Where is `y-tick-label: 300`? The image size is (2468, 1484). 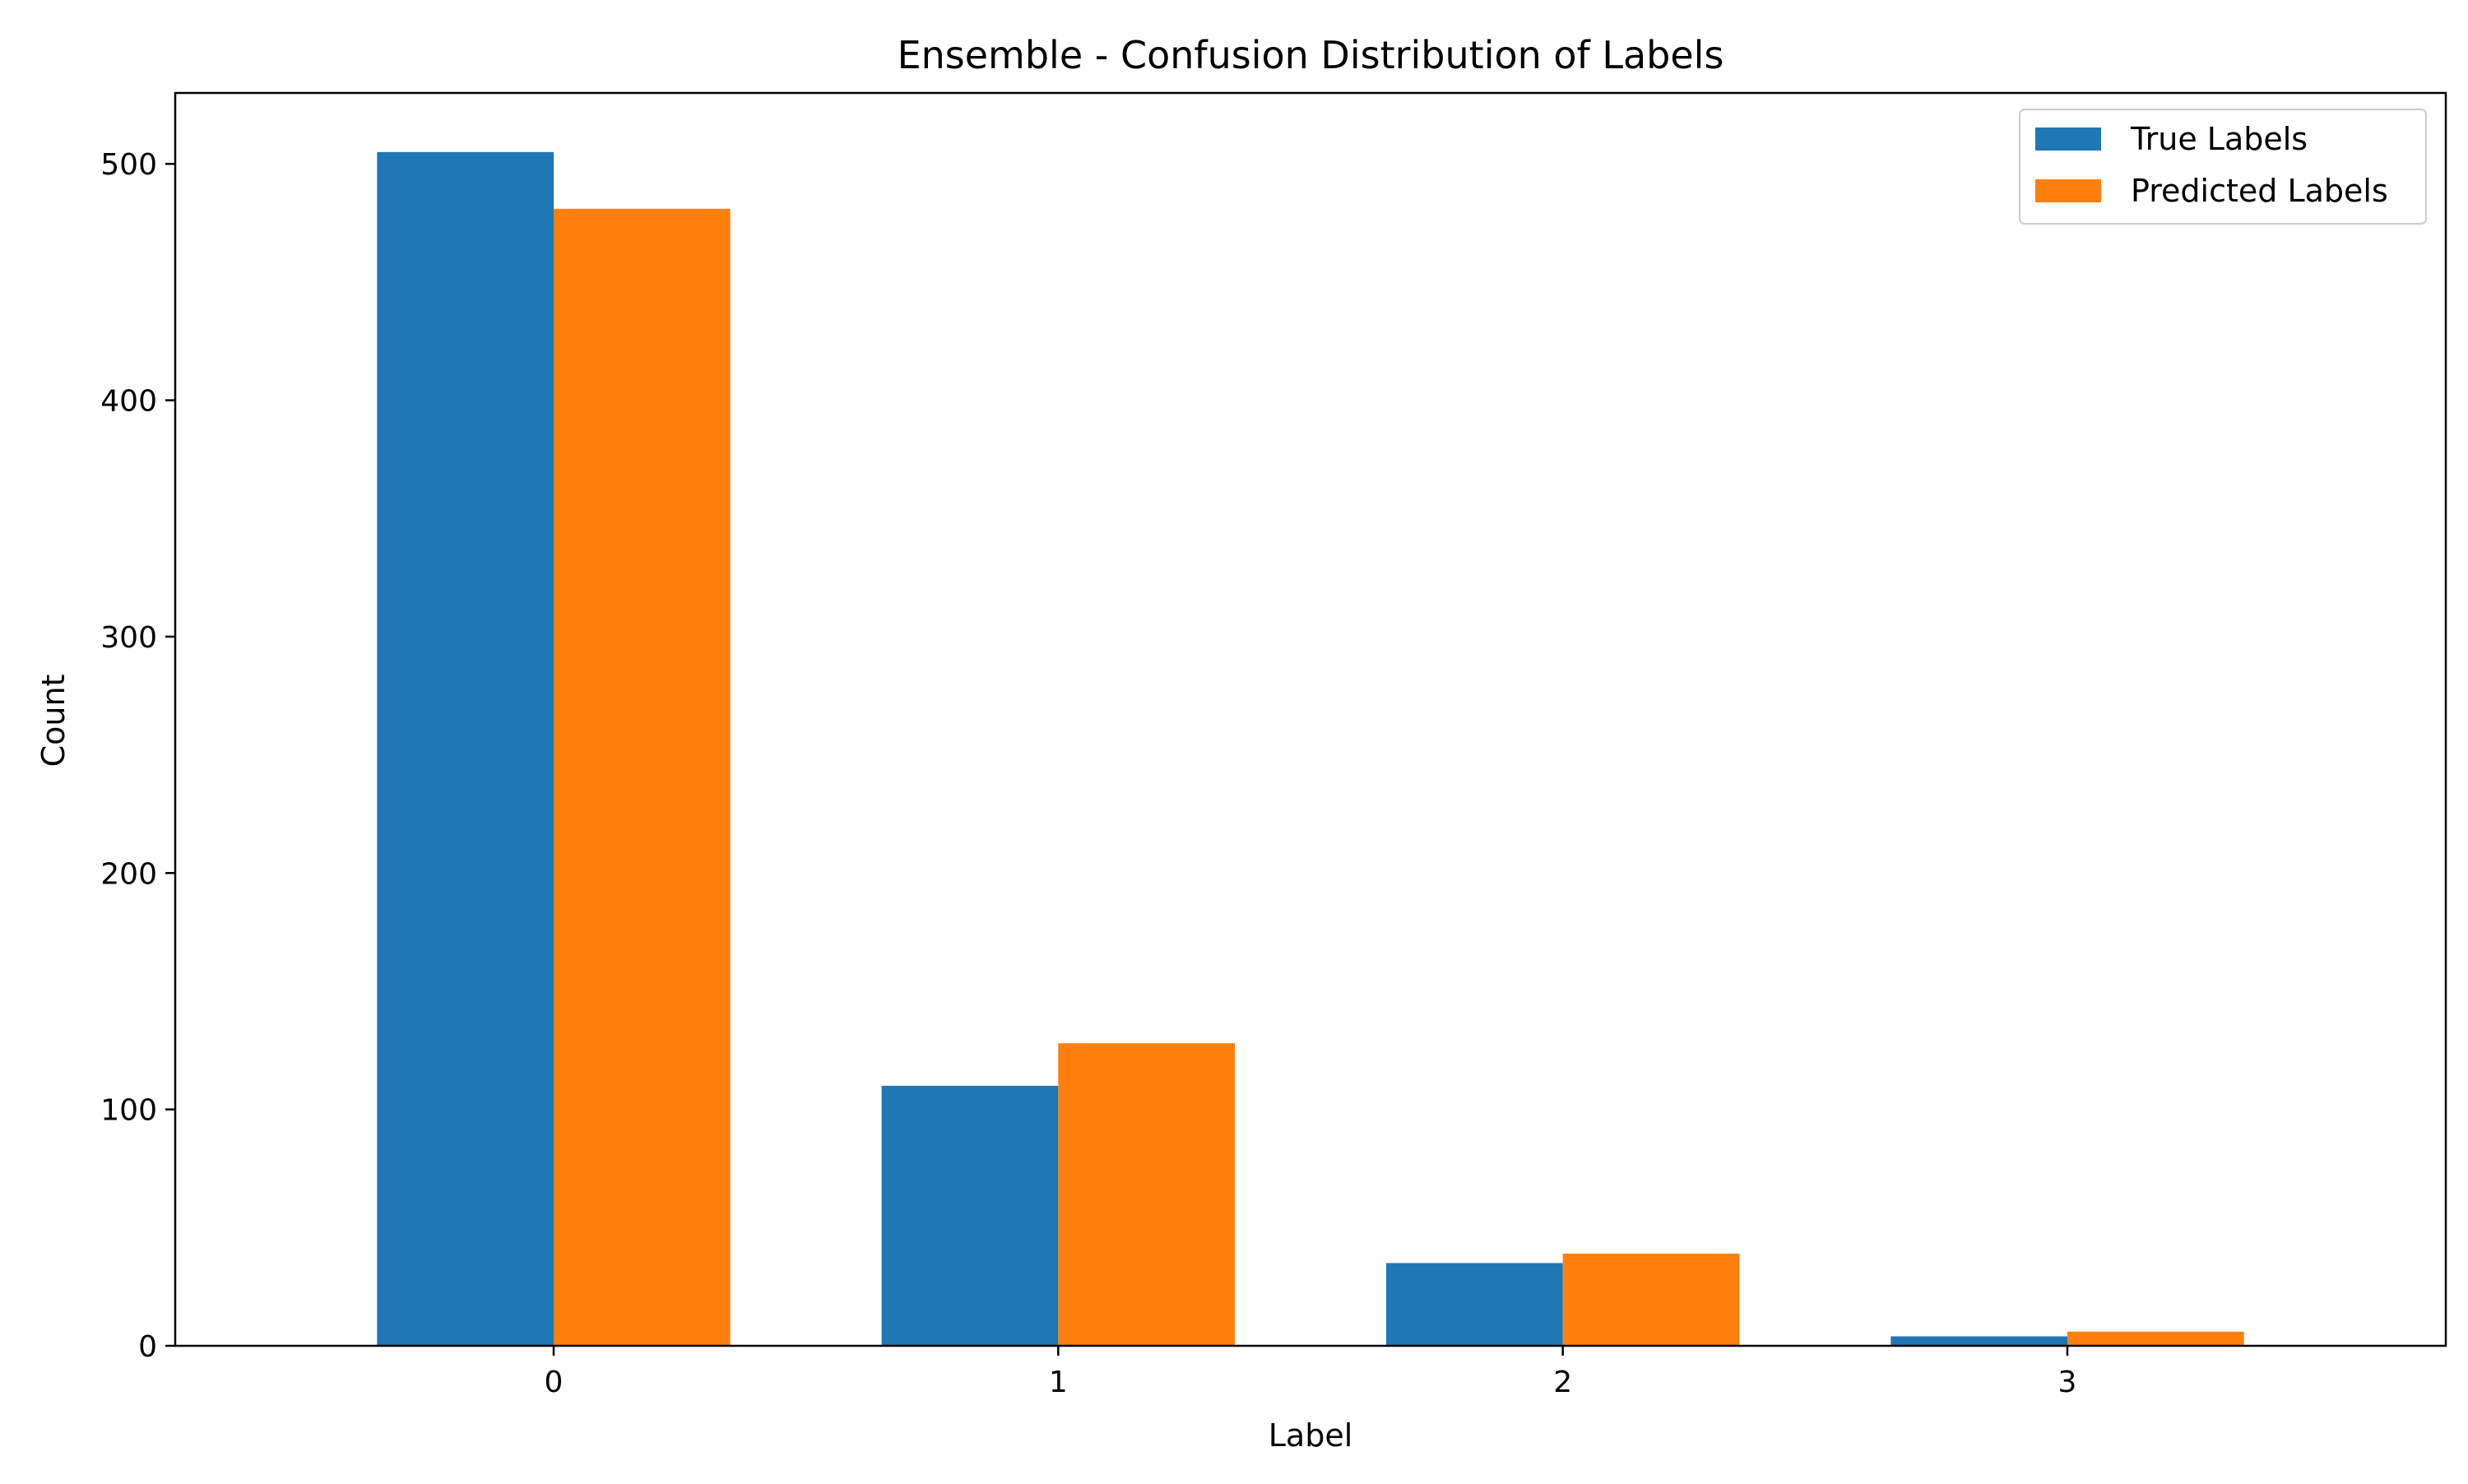
y-tick-label: 300 is located at coordinates (128, 638).